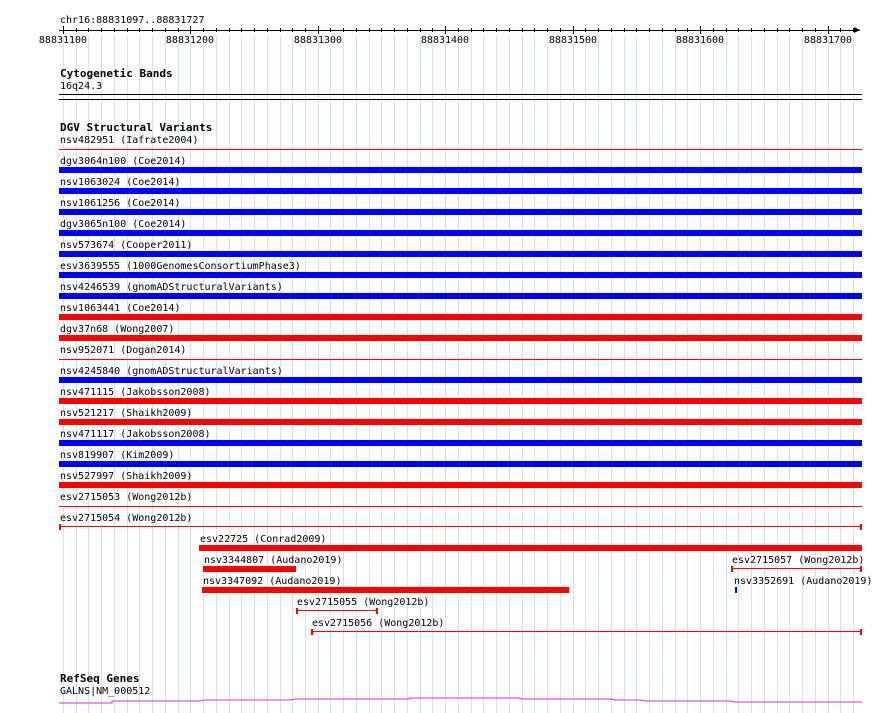 Image resolution: width=890 pixels, height=713 pixels. What do you see at coordinates (263, 539) in the screenshot?
I see `variant-label: esv22725 (Conrad2009)` at bounding box center [263, 539].